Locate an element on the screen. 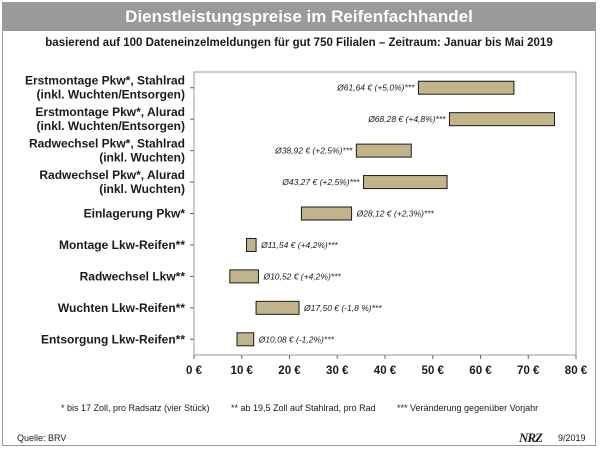 Image resolution: width=600 pixels, height=450 pixels. data-label: Ø61,64 € (+5,0%)*** is located at coordinates (375, 88).